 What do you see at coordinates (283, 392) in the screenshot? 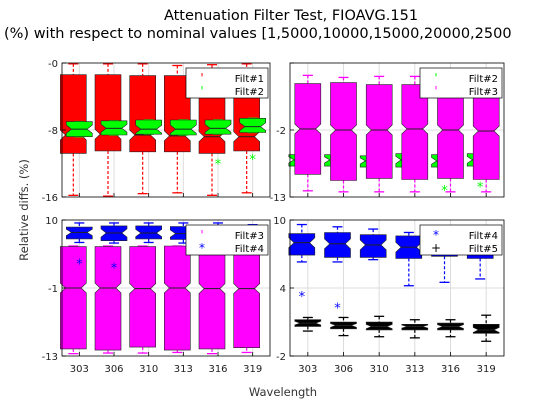
I see `x-axis-label: Wavelength` at bounding box center [283, 392].